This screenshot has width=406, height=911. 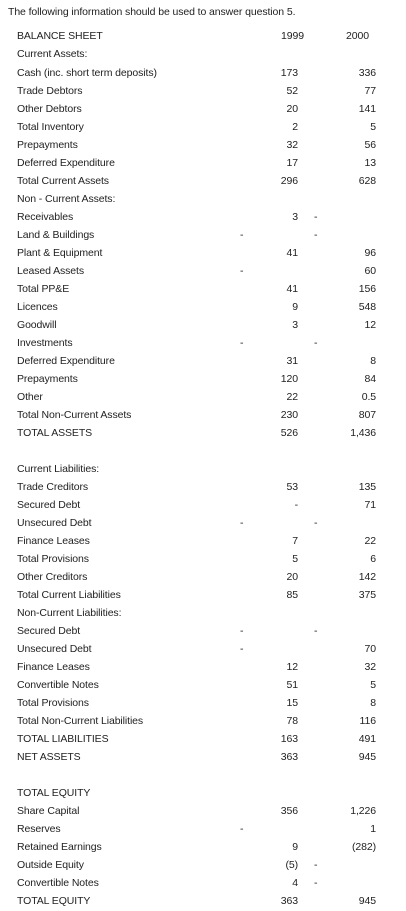 I want to click on row-label: Total PP&E, so click(x=43, y=289).